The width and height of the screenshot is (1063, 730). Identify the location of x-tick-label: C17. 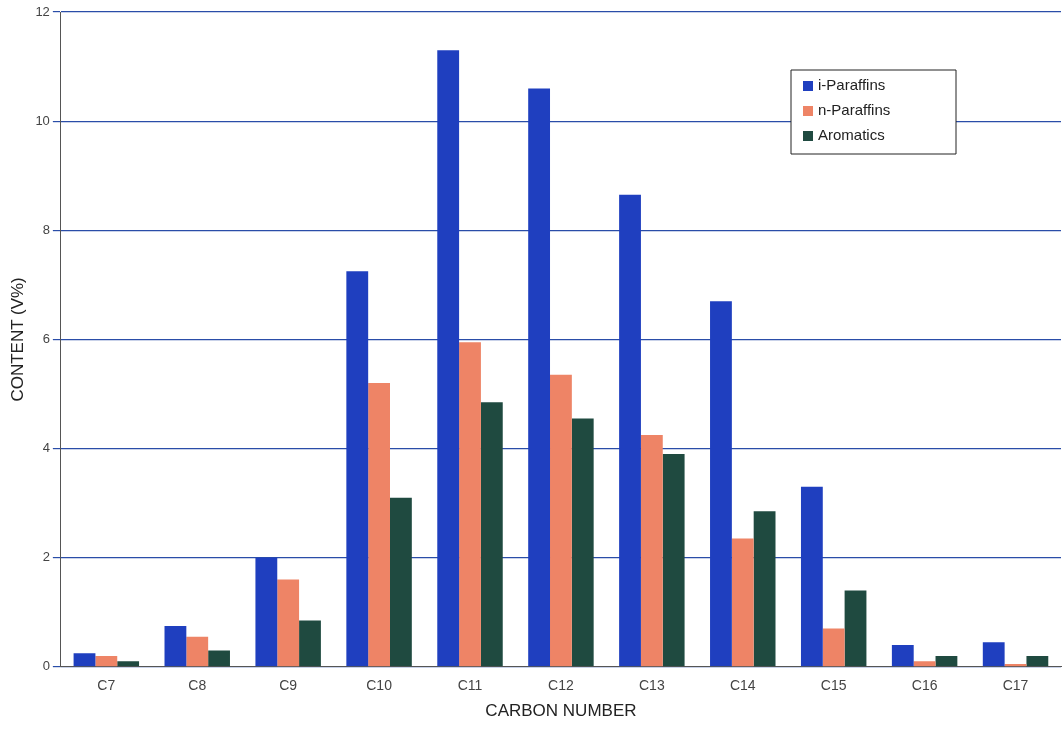
(1015, 685).